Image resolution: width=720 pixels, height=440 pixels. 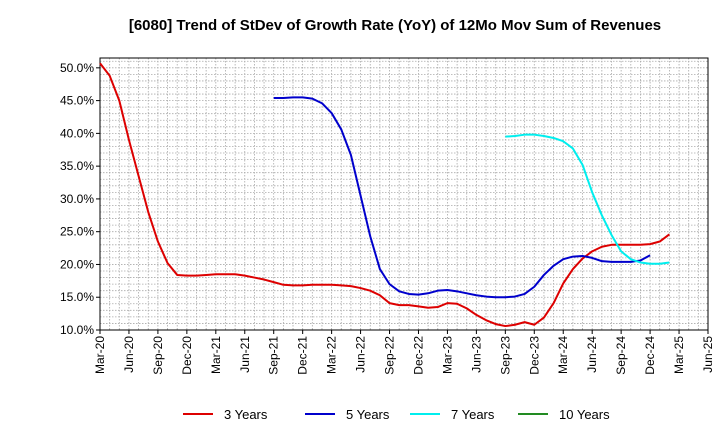 What do you see at coordinates (534, 355) in the screenshot?
I see `x-tick-label: Dec-23` at bounding box center [534, 355].